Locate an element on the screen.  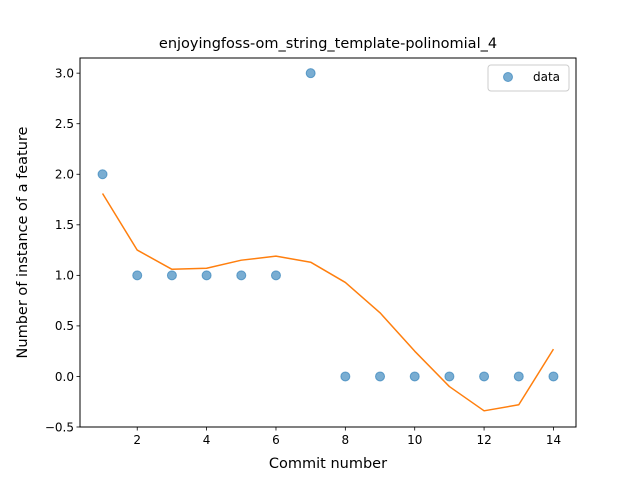
legend-label-data: data is located at coordinates (546, 77).